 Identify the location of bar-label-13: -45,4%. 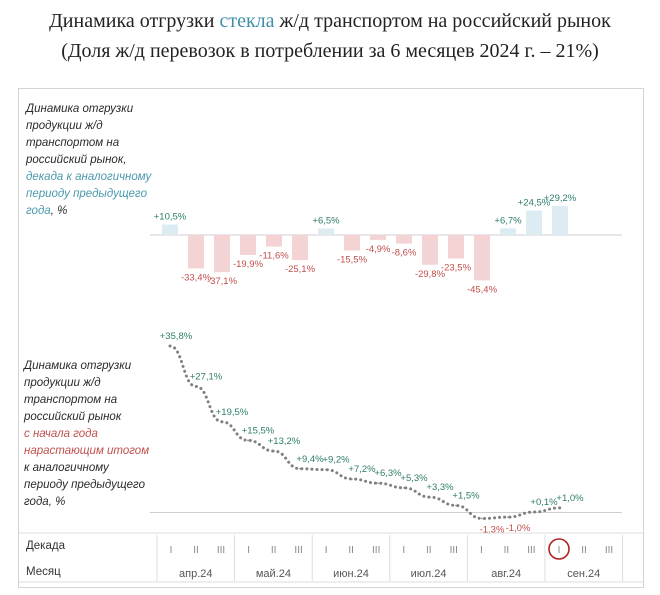
(482, 289).